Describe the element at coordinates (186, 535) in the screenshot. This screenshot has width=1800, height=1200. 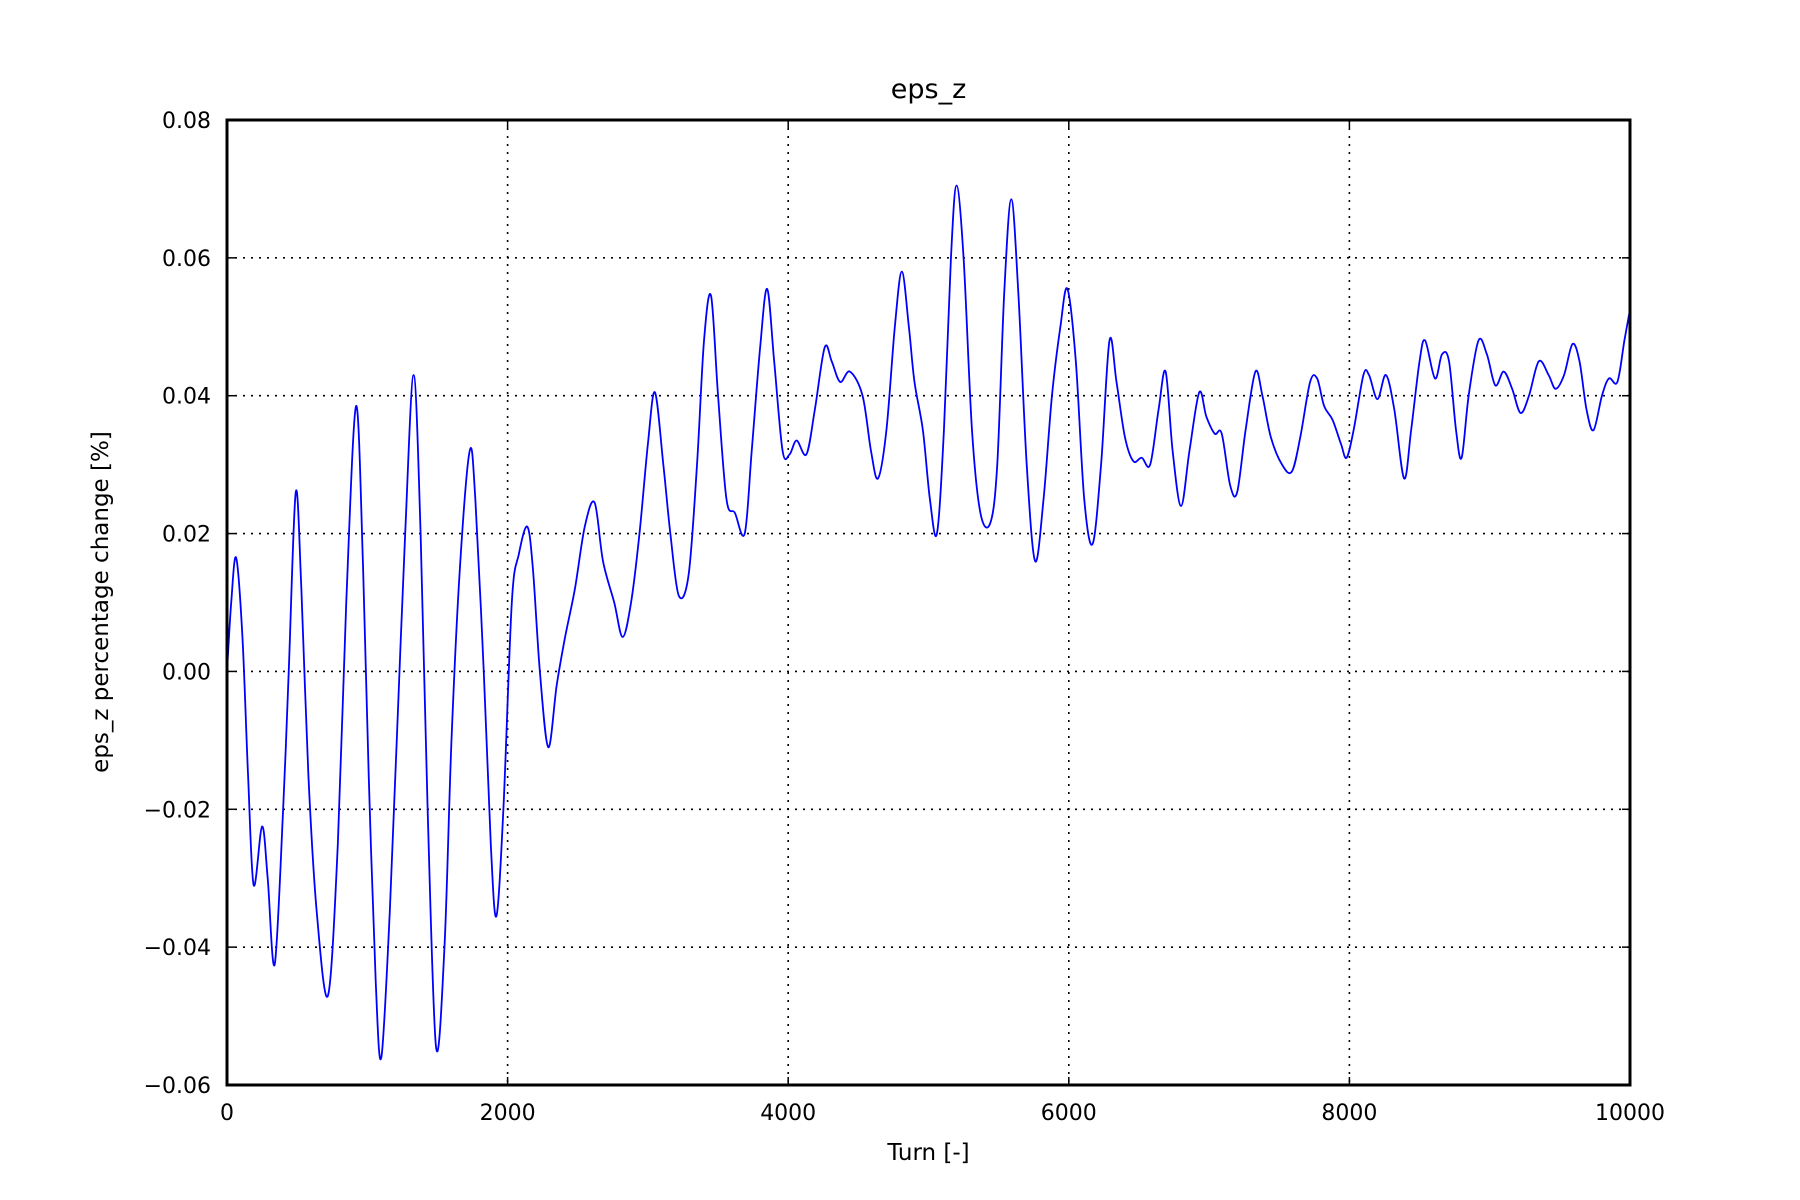
I see `y-tick-label: 0.02` at that location.